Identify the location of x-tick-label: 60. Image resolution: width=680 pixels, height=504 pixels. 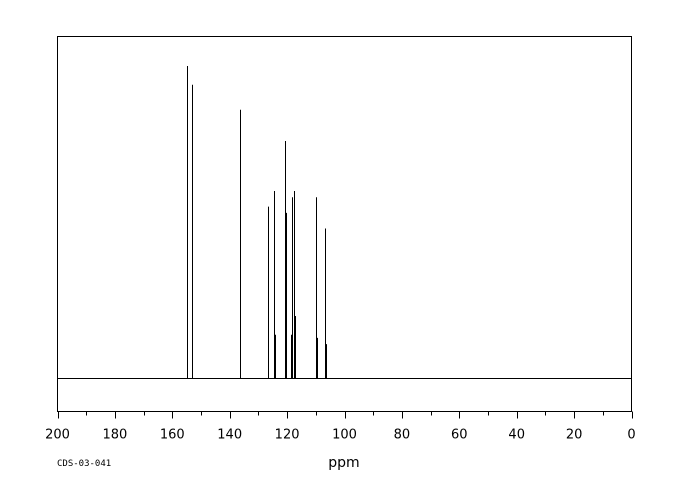
(459, 435).